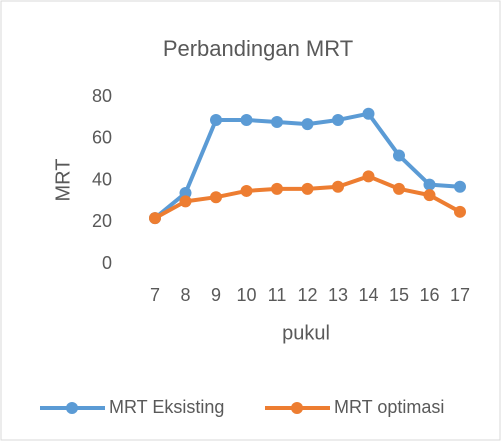 The width and height of the screenshot is (501, 441). What do you see at coordinates (389, 407) in the screenshot?
I see `legend-label: MRT optimasi` at bounding box center [389, 407].